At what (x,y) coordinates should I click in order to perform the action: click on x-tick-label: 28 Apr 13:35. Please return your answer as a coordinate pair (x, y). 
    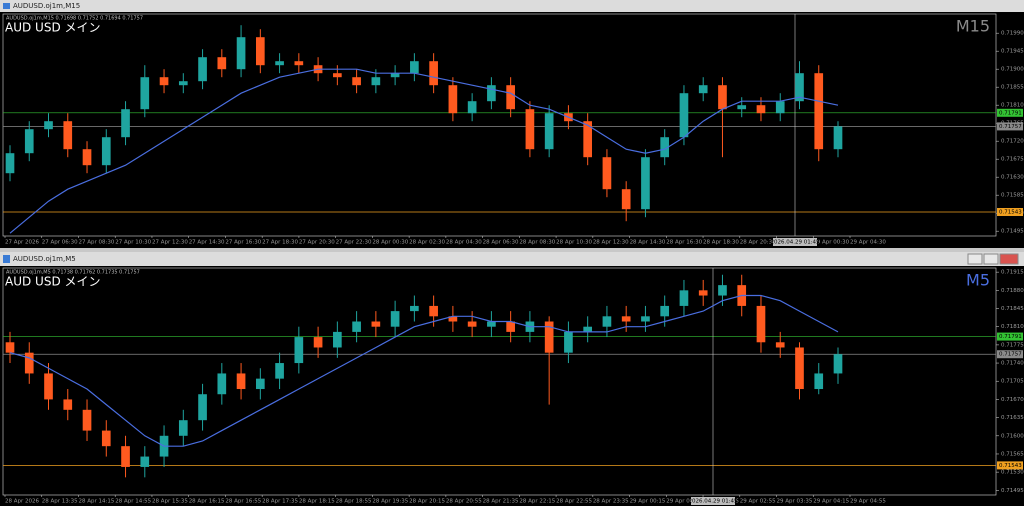
    Looking at the image, I should click on (60, 502).